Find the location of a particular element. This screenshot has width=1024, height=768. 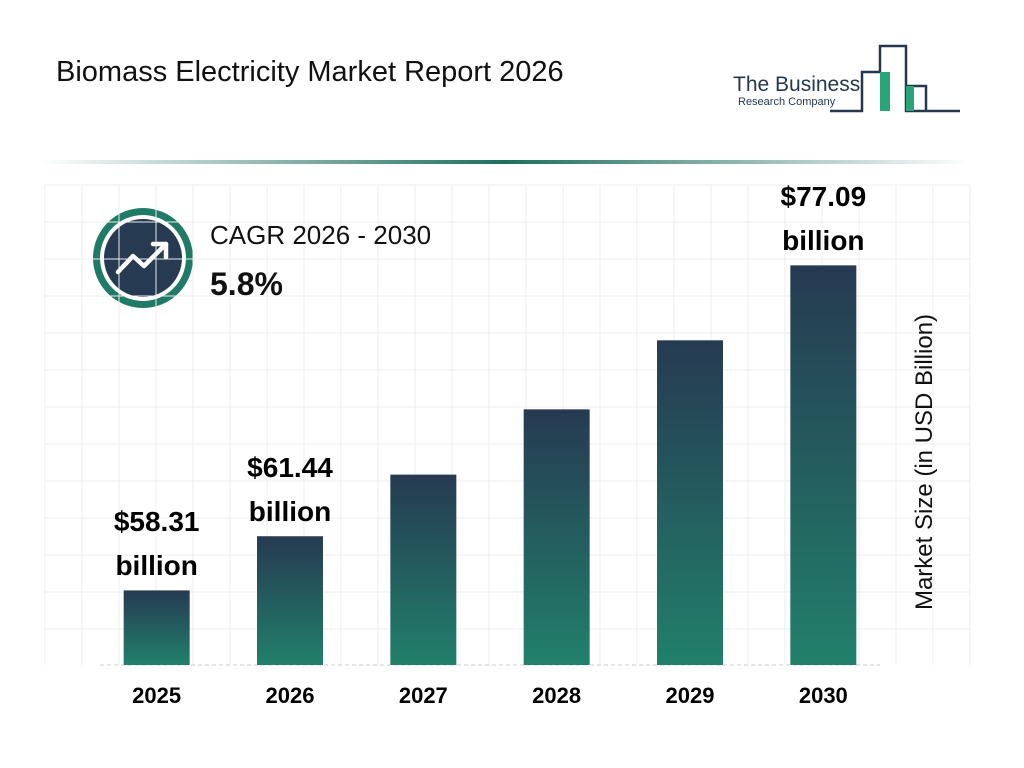

cagr-icon is located at coordinates (143, 258).